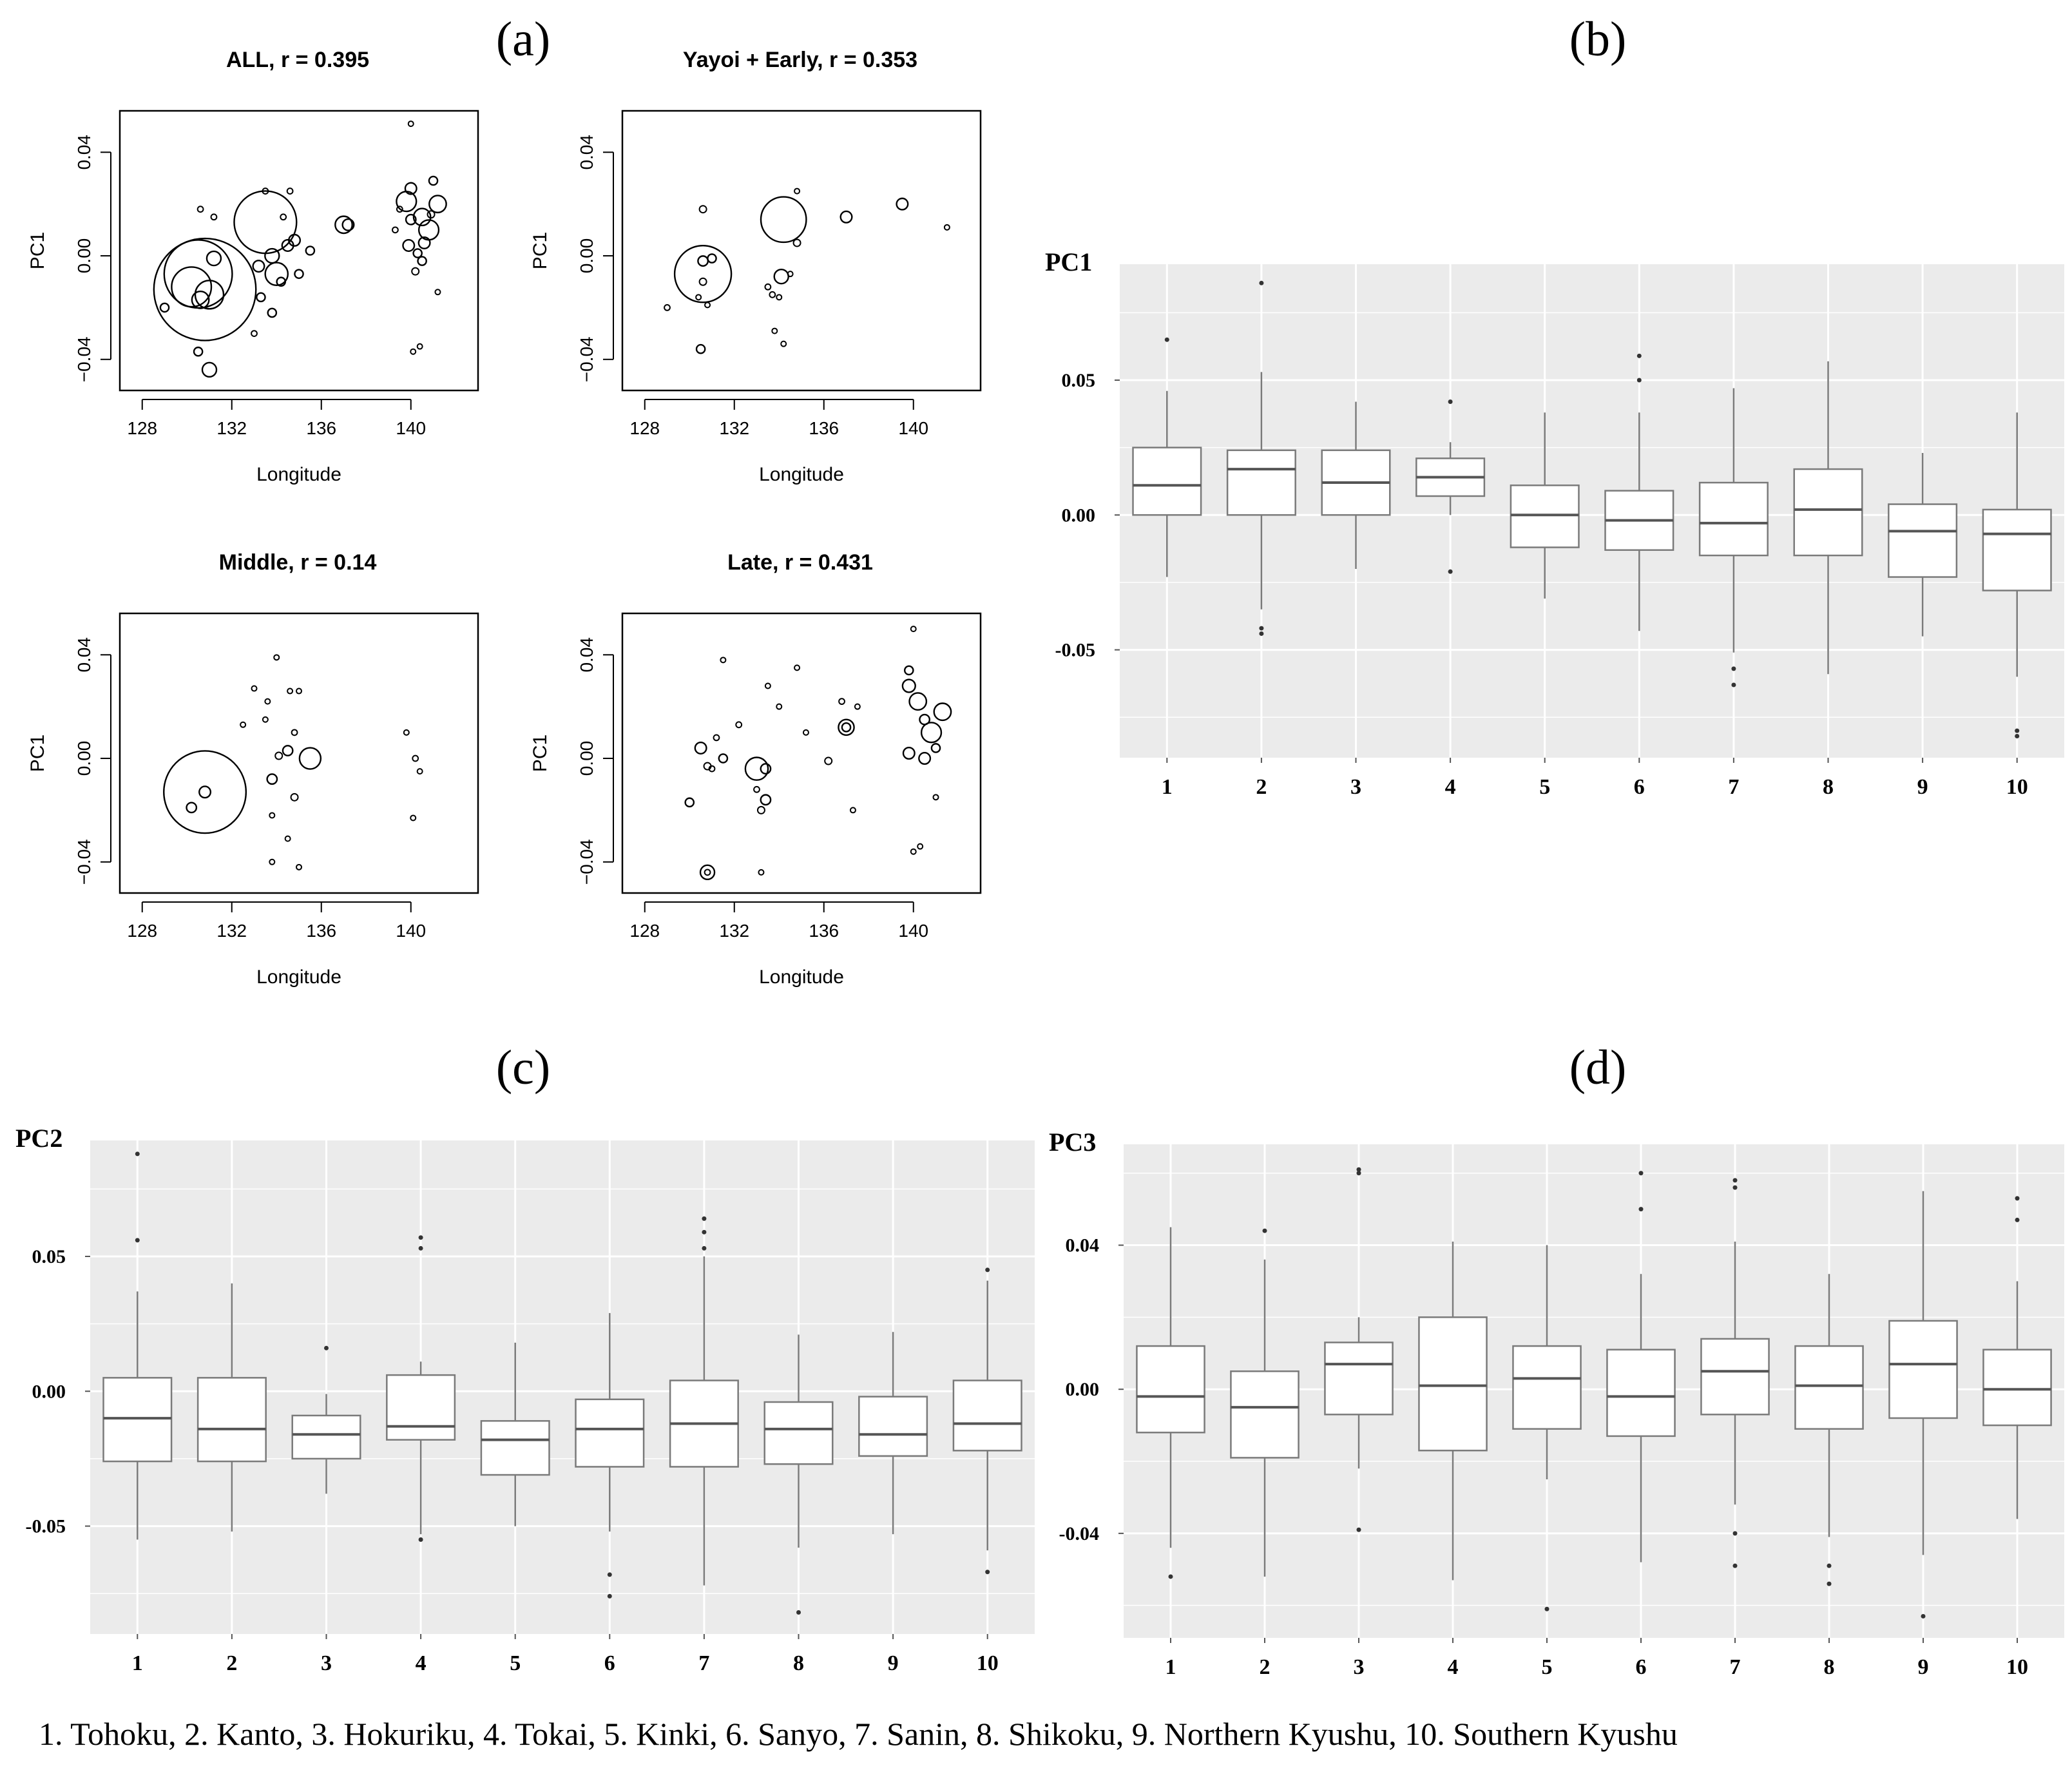 The width and height of the screenshot is (2072, 1768). I want to click on panel-label-d: (d), so click(1598, 1068).